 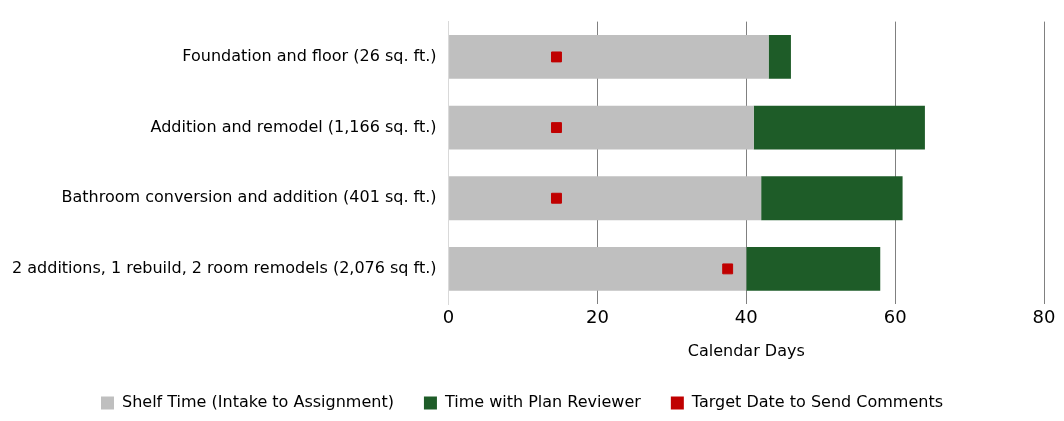 What do you see at coordinates (257, 402) in the screenshot?
I see `legend-label: Shelf Time (Intake to Assignment)` at bounding box center [257, 402].